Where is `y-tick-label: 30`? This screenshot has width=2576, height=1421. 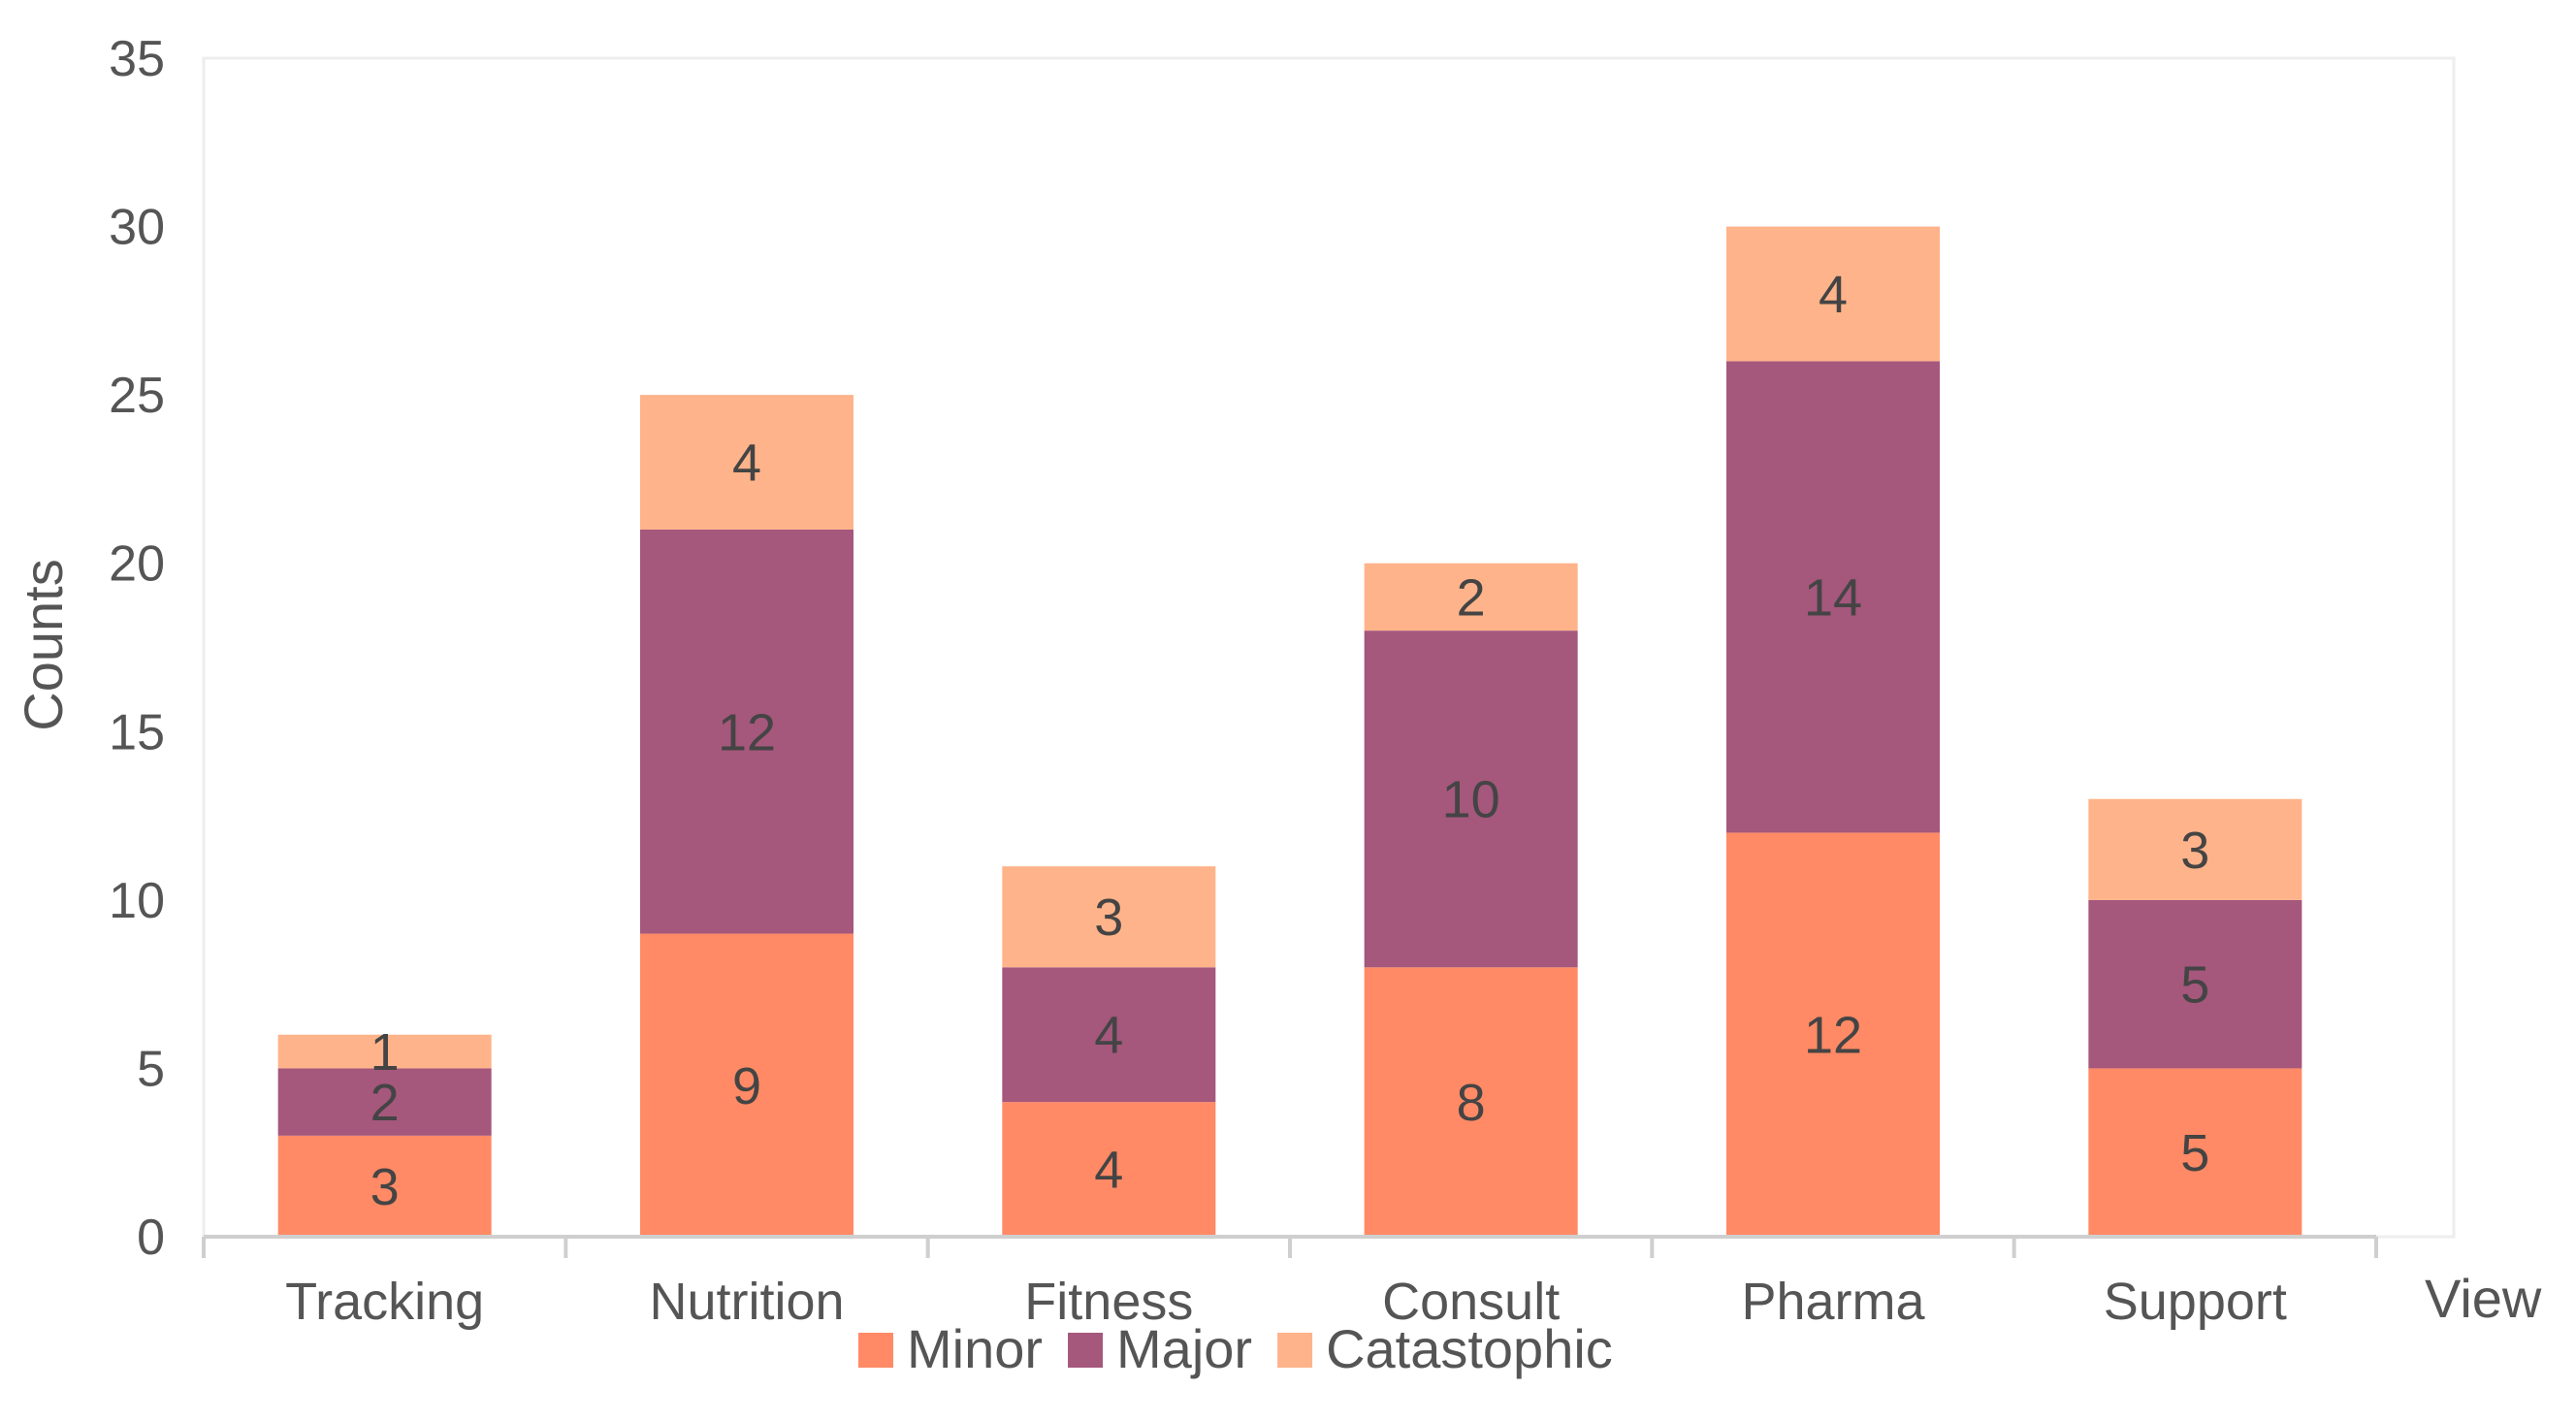 y-tick-label: 30 is located at coordinates (137, 228).